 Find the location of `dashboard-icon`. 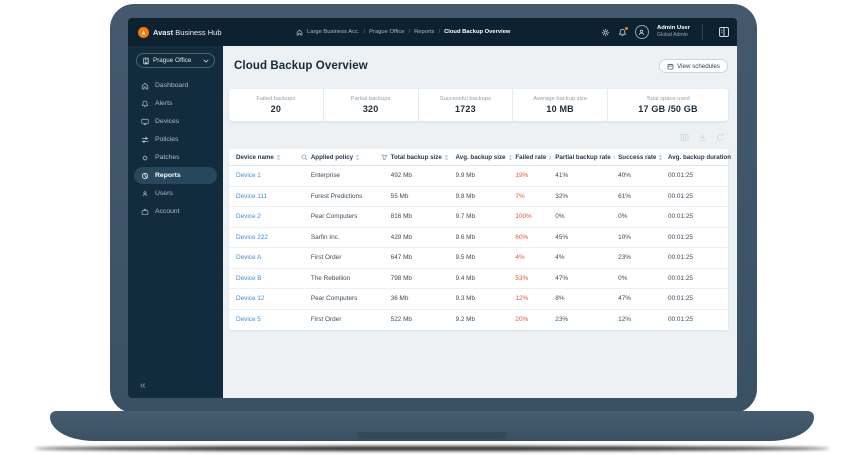

dashboard-icon is located at coordinates (145, 86).